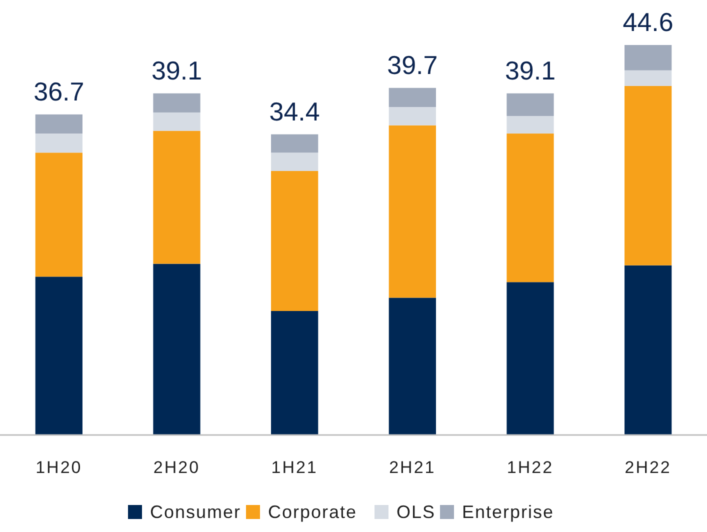  I want to click on x-tick-label: 2H20, so click(176, 467).